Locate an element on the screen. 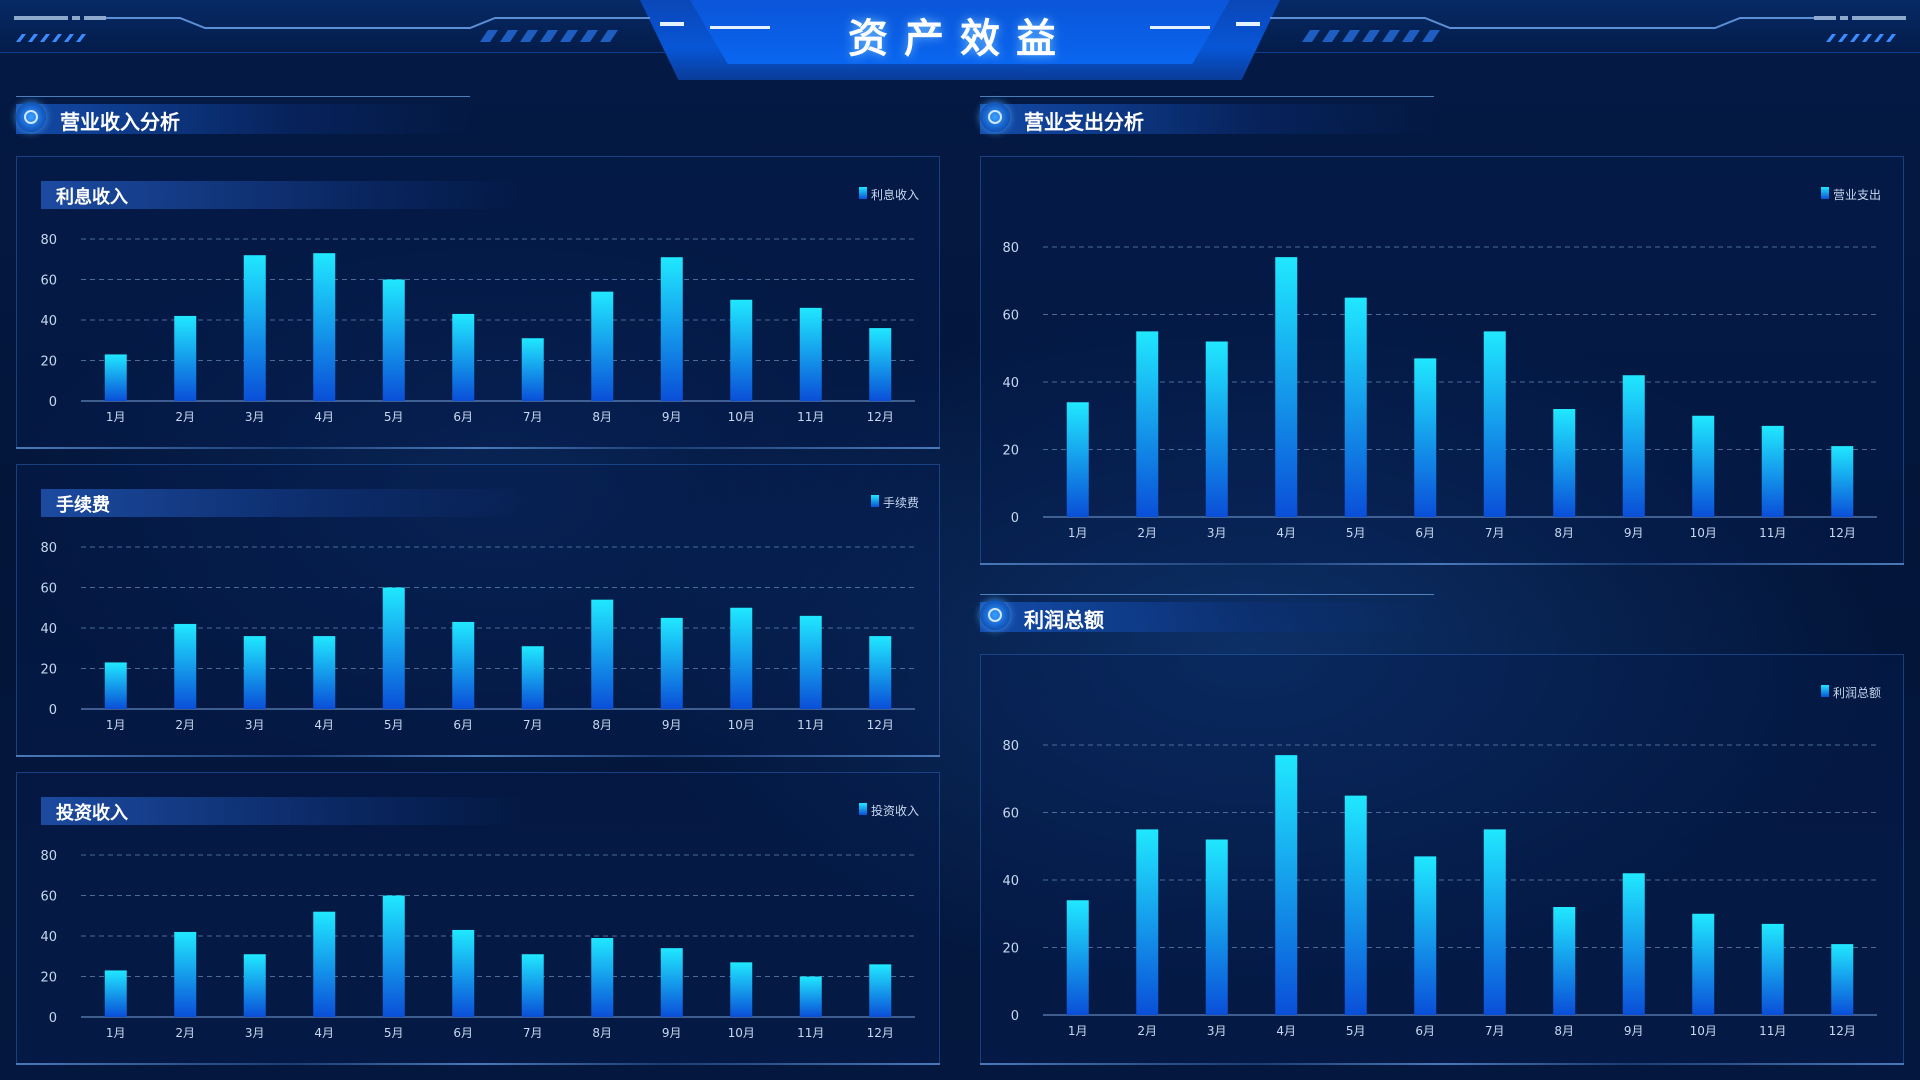 This screenshot has height=1080, width=1920. profit-bar-chart: 0 20 40 60 80 1月 2月 3月 4月 5月 6月 7月 8月 9月 10月 11月 12月 利润总额 is located at coordinates (1441, 861).